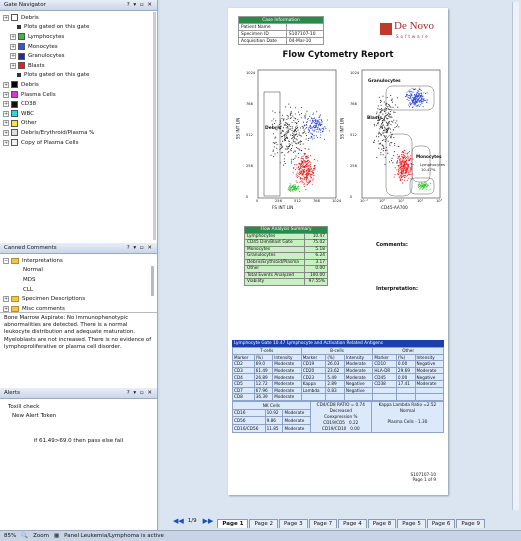 The height and width of the screenshot is (541, 521). I want to click on gate-tree-item: + Debris/Erythroid/Plasma %, so click(78, 133).